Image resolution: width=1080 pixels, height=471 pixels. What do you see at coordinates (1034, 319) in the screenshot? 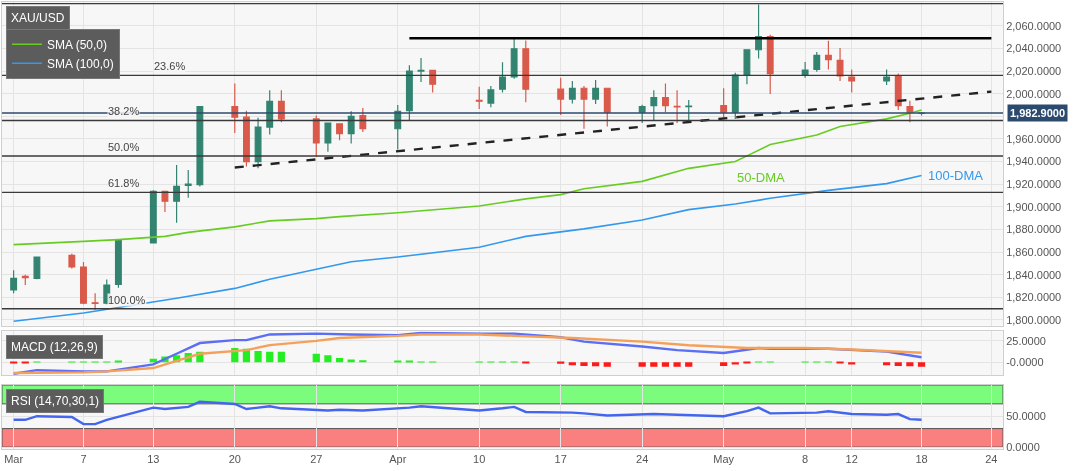
I see `y-tick-label: 1,800.0000` at bounding box center [1034, 319].